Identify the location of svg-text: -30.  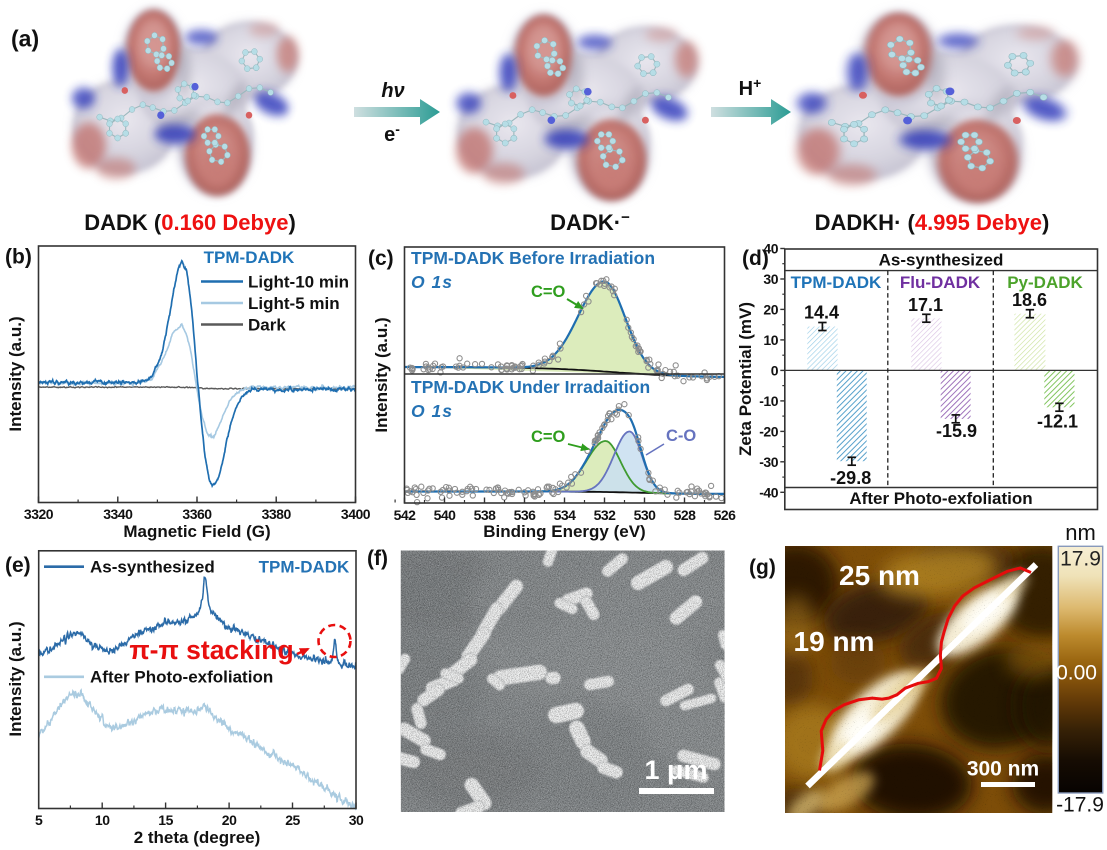
(768, 462).